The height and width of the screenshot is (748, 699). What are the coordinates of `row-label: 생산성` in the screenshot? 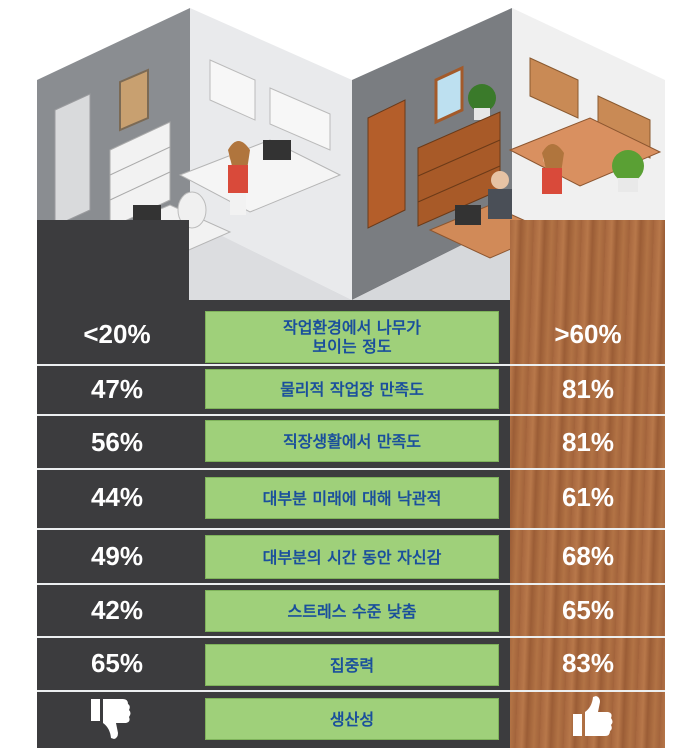 It's located at (352, 719).